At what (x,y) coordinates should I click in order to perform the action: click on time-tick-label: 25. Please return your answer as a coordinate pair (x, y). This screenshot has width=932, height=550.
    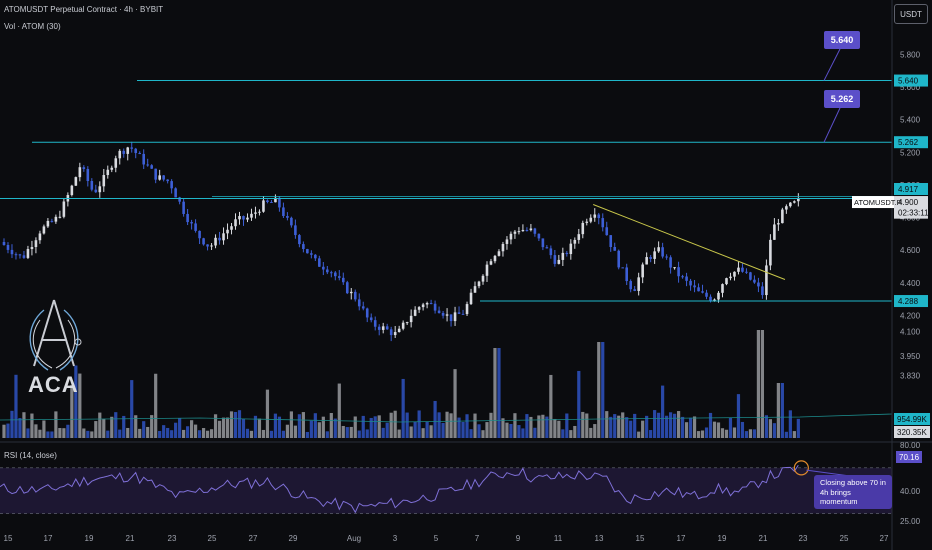
    Looking at the image, I should click on (212, 538).